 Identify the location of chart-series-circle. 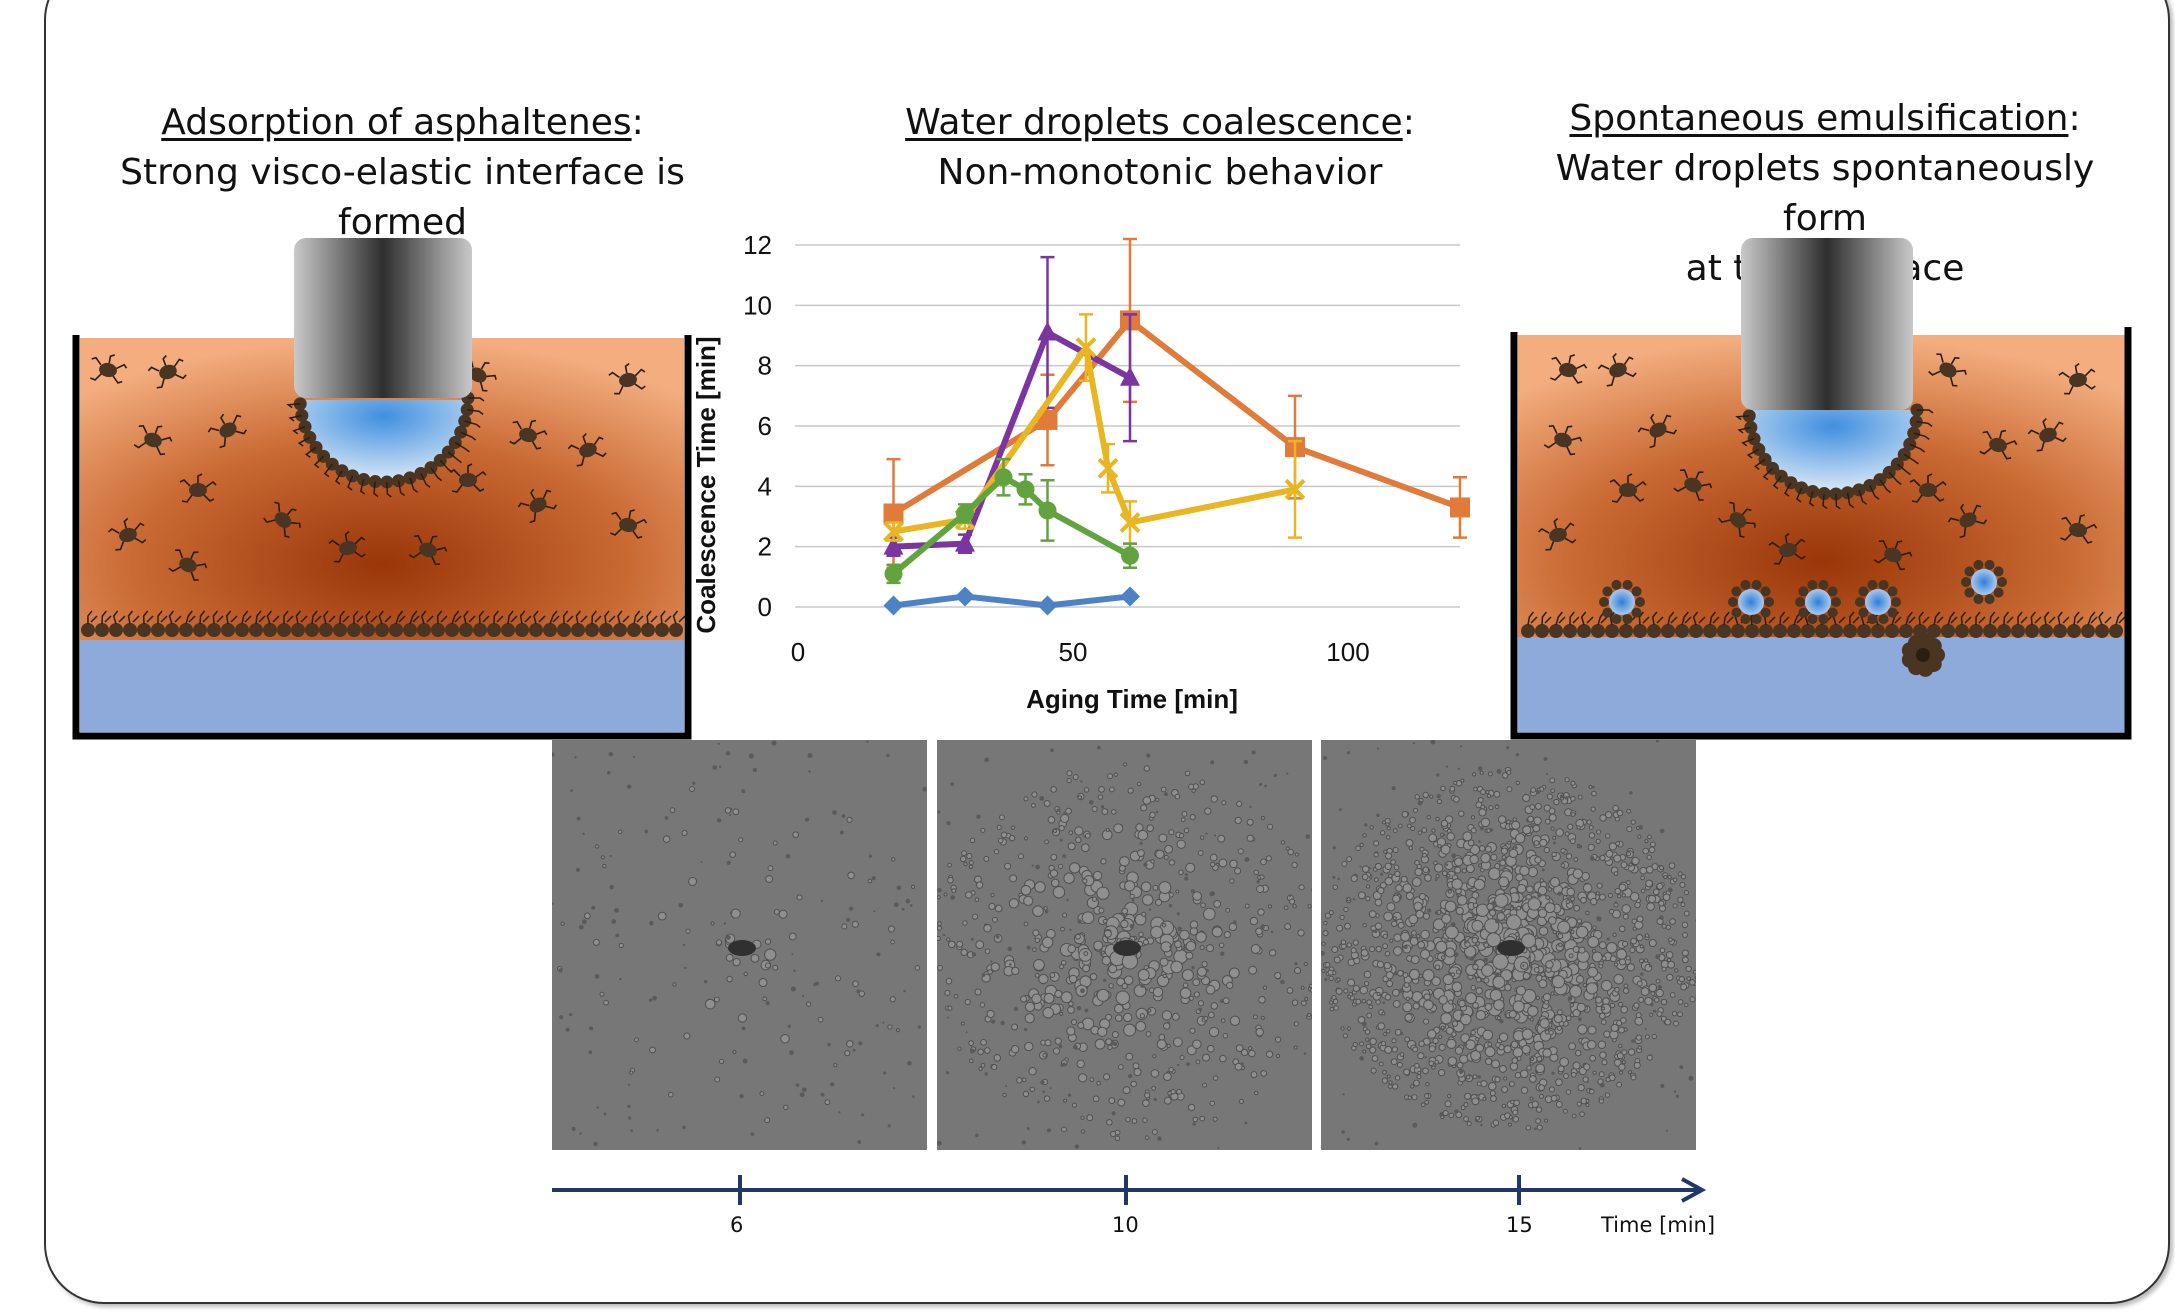
(1011, 521).